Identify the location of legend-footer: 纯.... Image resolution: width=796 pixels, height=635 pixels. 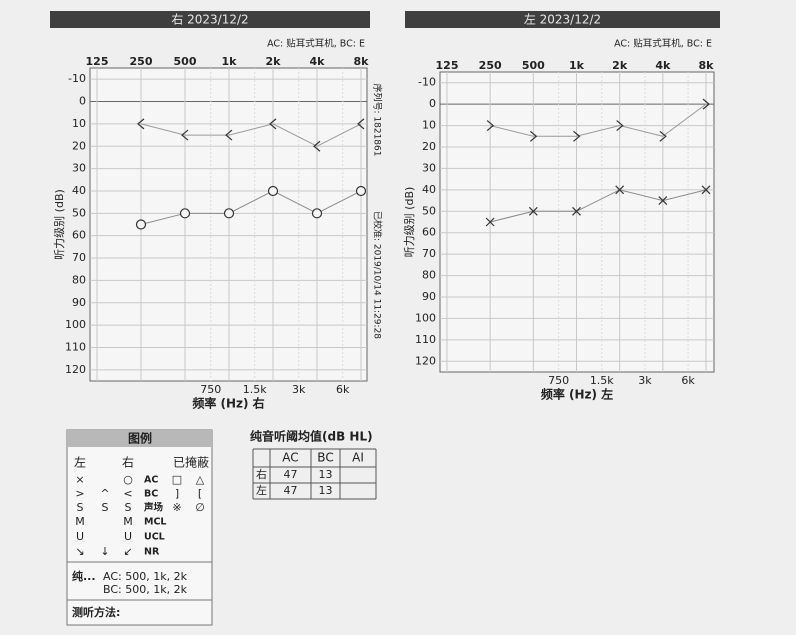
(84, 576).